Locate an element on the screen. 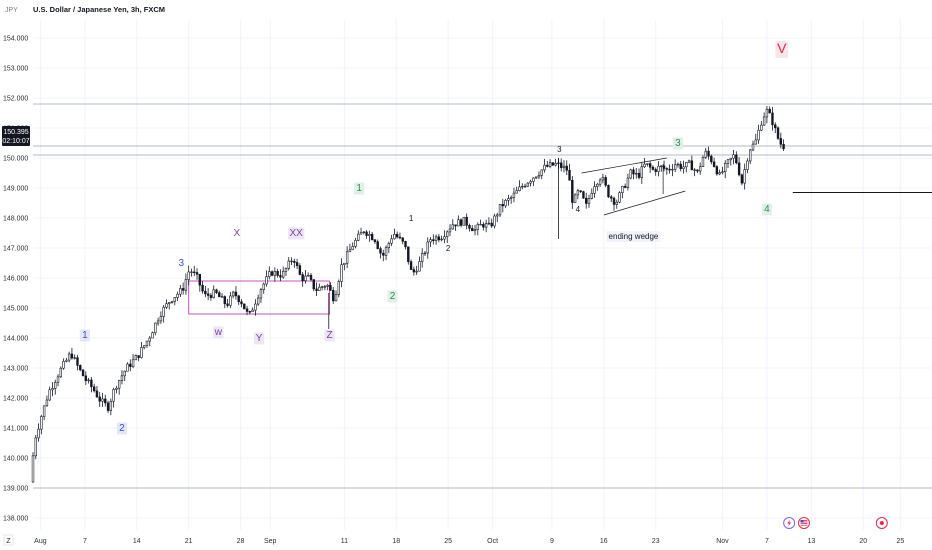 Image resolution: width=932 pixels, height=550 pixels. wave-label-text: 2 is located at coordinates (122, 428).